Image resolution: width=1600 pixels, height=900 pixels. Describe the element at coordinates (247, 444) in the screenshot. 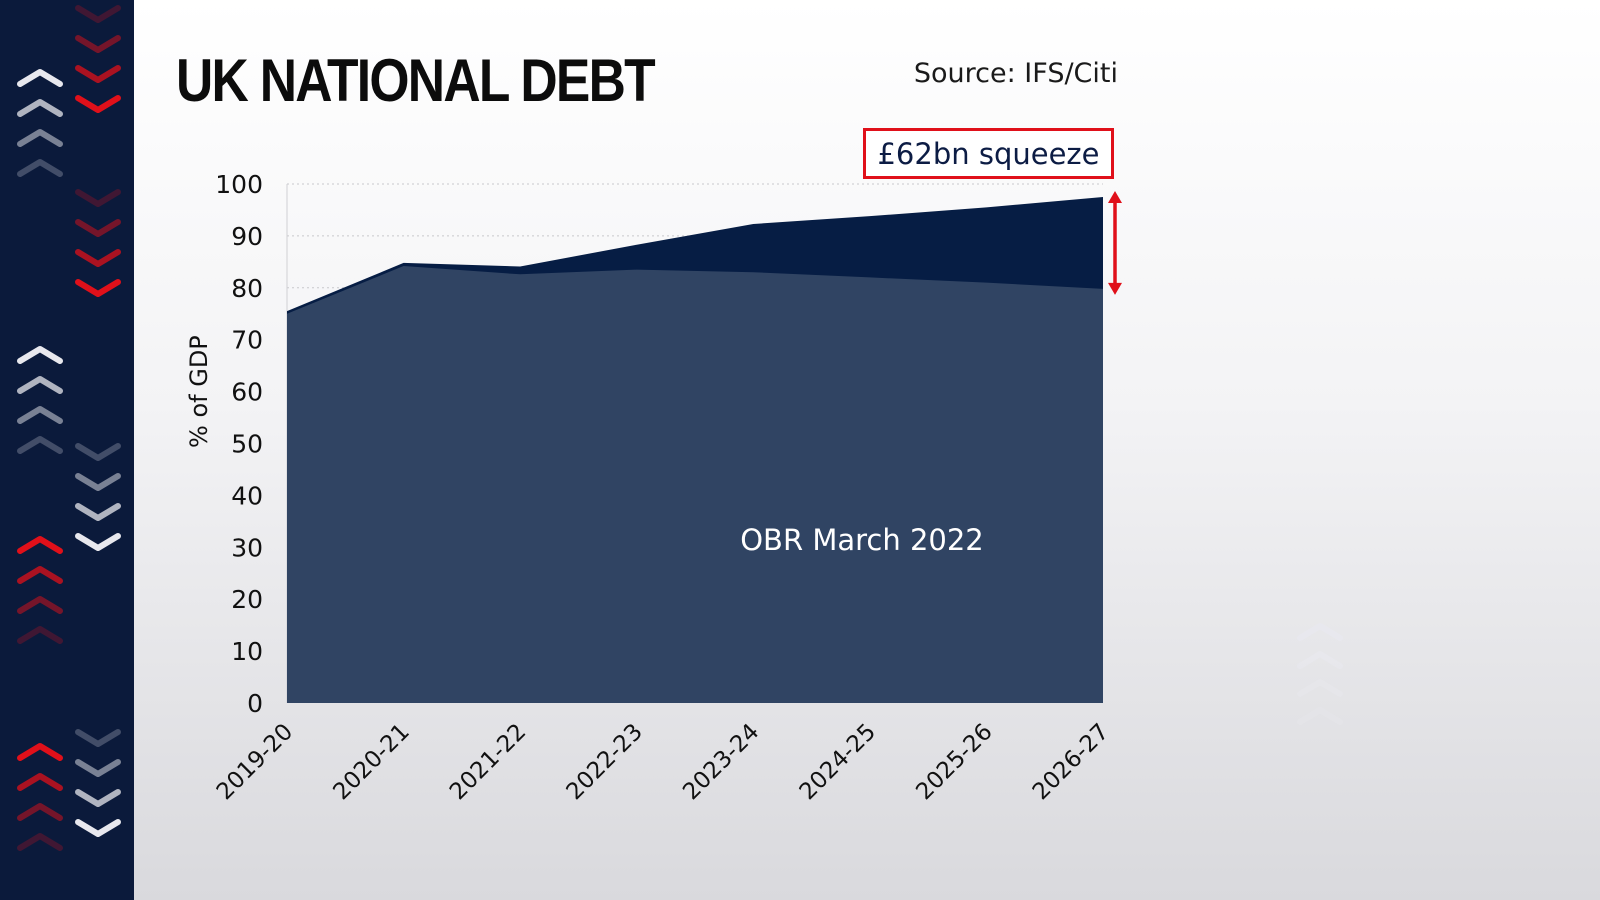

I see `y-tick-label: 50` at that location.